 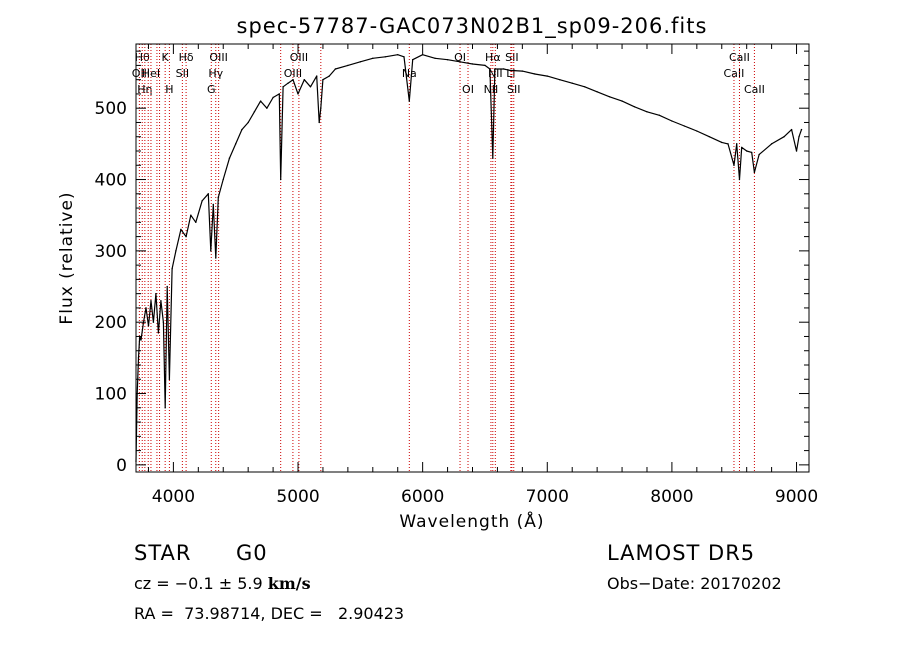 What do you see at coordinates (422, 497) in the screenshot?
I see `x-tick-label: 6000` at bounding box center [422, 497].